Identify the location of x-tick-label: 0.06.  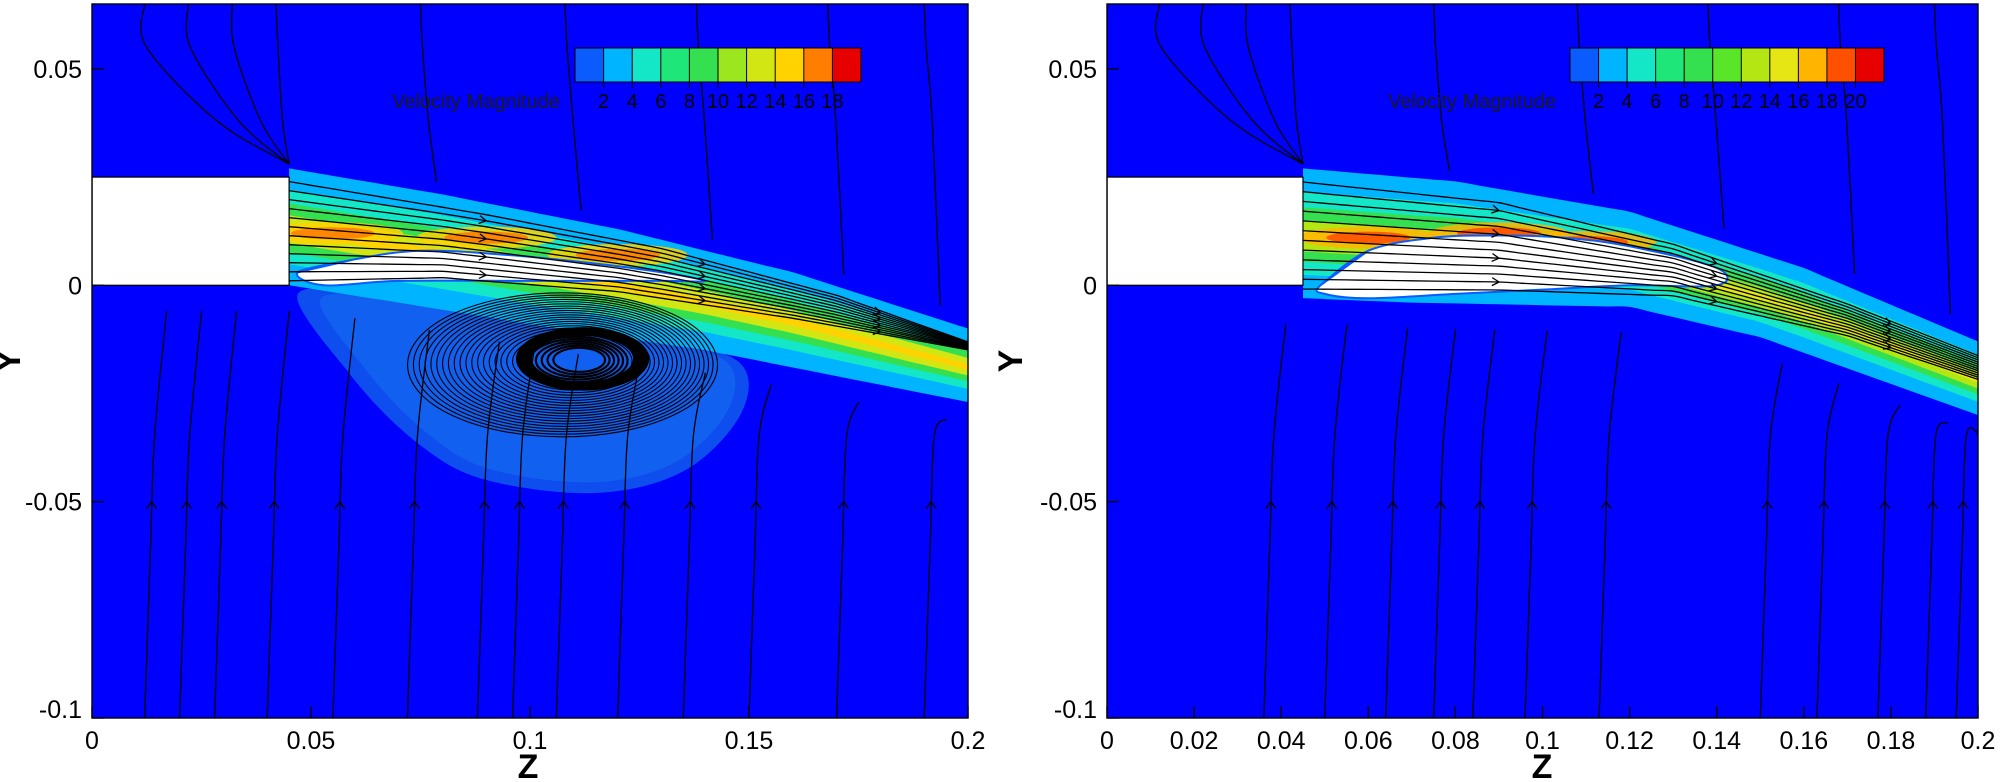
(1368, 741).